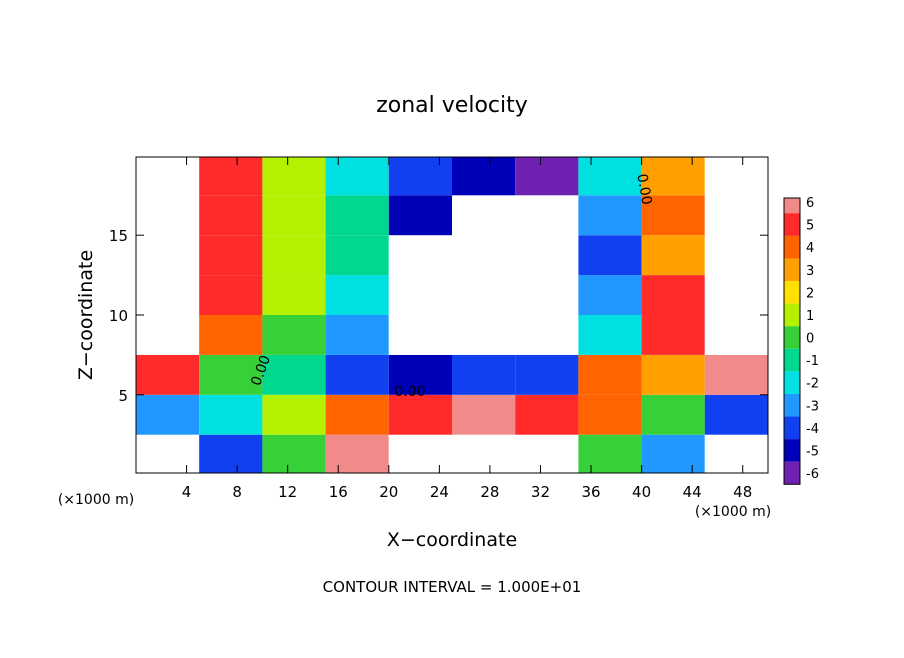  What do you see at coordinates (123, 396) in the screenshot?
I see `y-tick-label: 5` at bounding box center [123, 396].